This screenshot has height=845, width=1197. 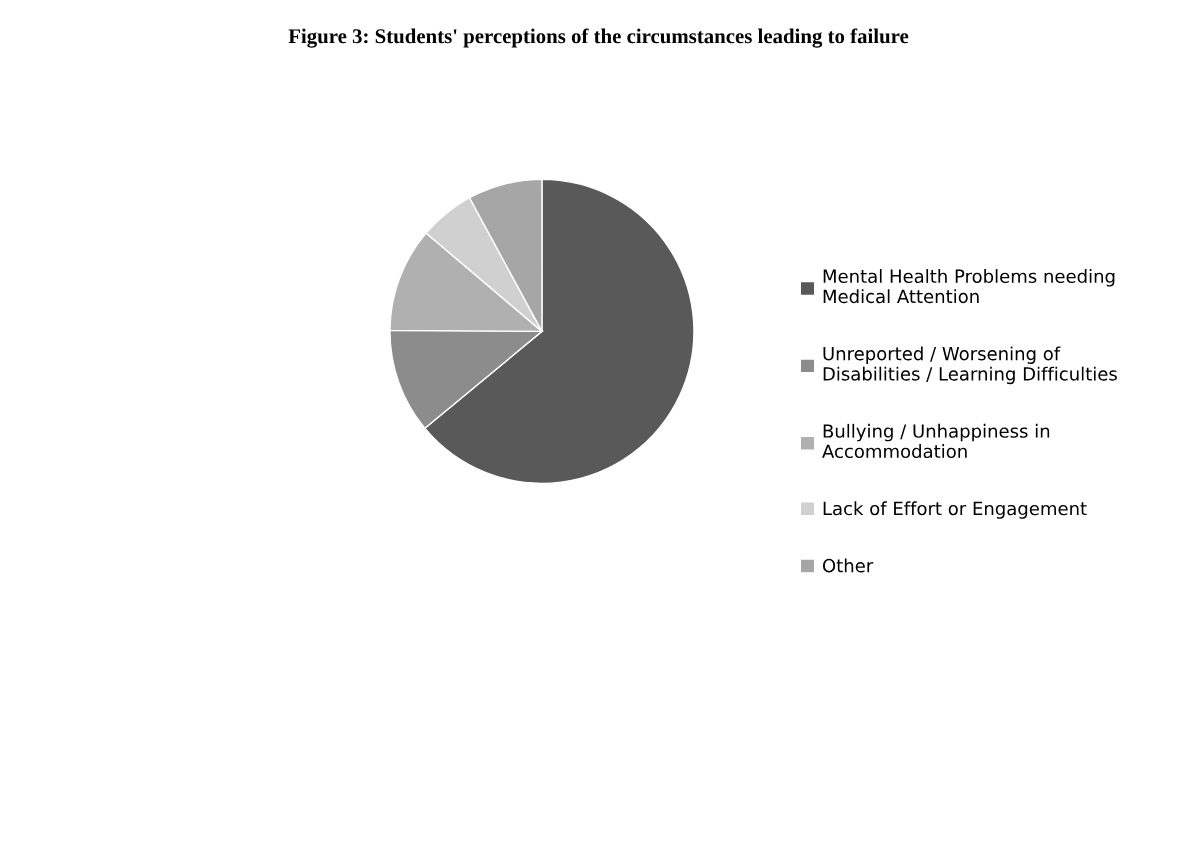 I want to click on legend-label: Unreported / Worsening of Disabilities / Learning Difficulties, so click(x=970, y=365).